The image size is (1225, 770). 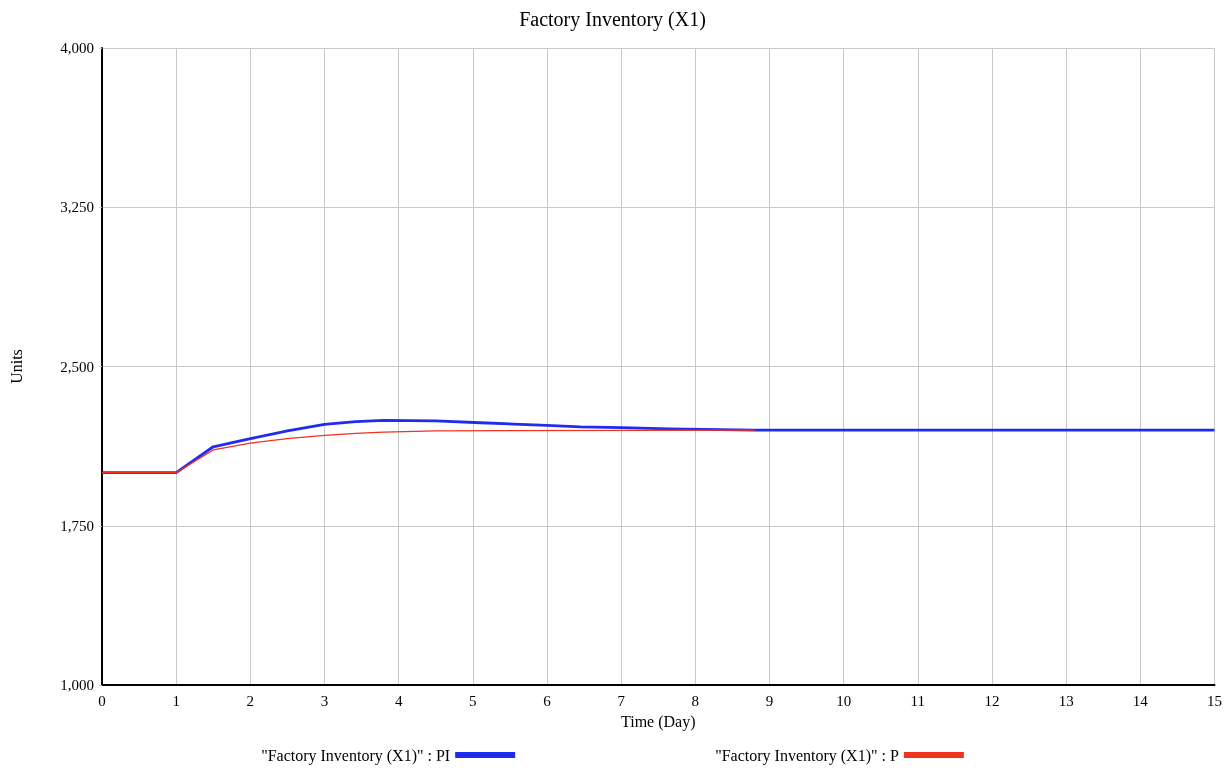 What do you see at coordinates (1214, 700) in the screenshot?
I see `x-tick-label: 15` at bounding box center [1214, 700].